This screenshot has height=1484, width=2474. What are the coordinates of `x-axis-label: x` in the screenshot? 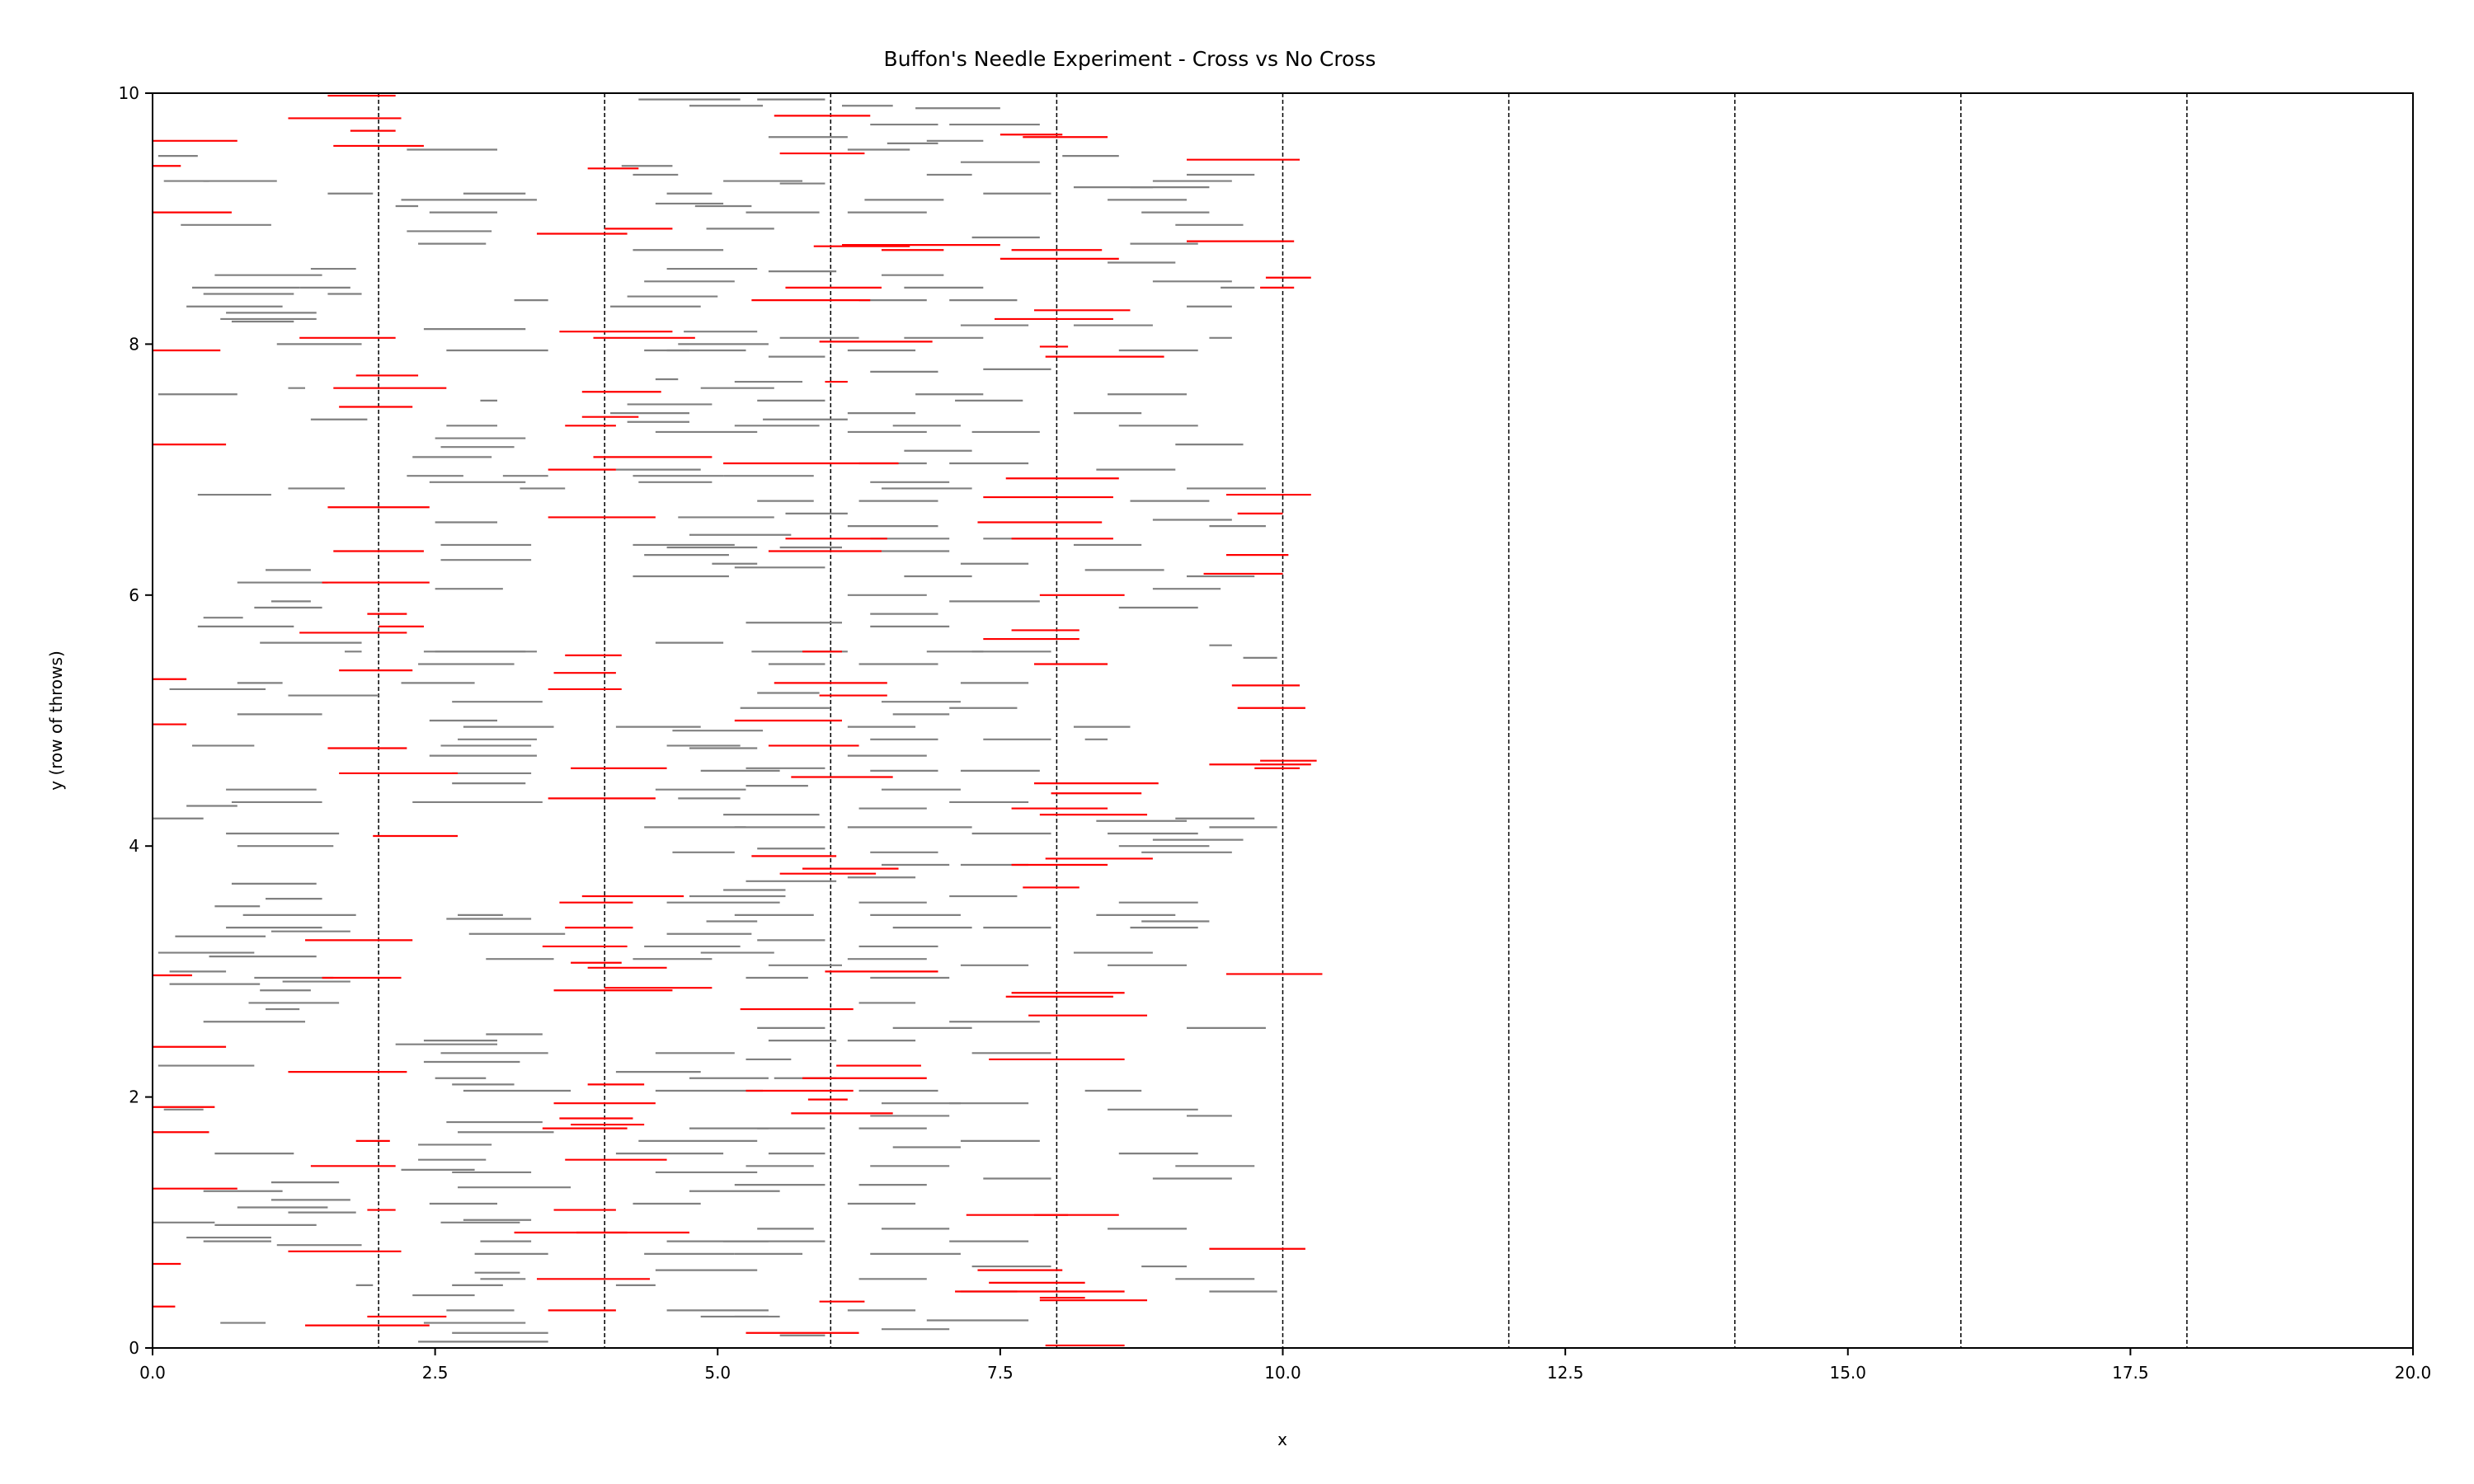 It's located at (1282, 1439).